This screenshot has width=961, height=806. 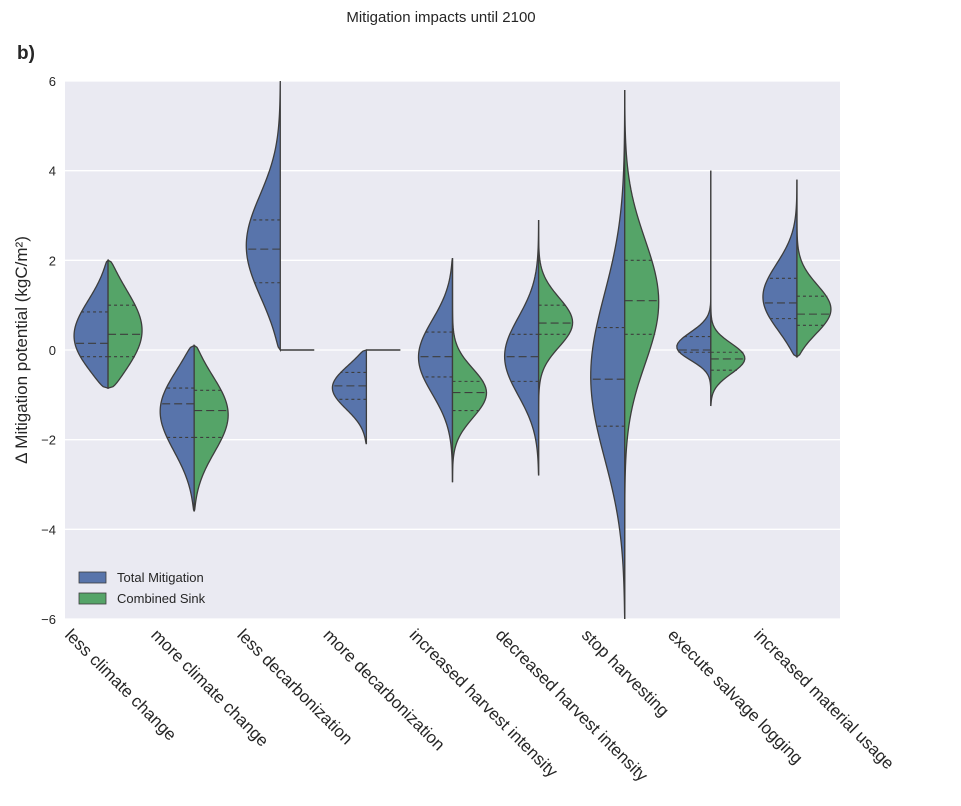 What do you see at coordinates (484, 703) in the screenshot?
I see `category-label: increased harvest intensity` at bounding box center [484, 703].